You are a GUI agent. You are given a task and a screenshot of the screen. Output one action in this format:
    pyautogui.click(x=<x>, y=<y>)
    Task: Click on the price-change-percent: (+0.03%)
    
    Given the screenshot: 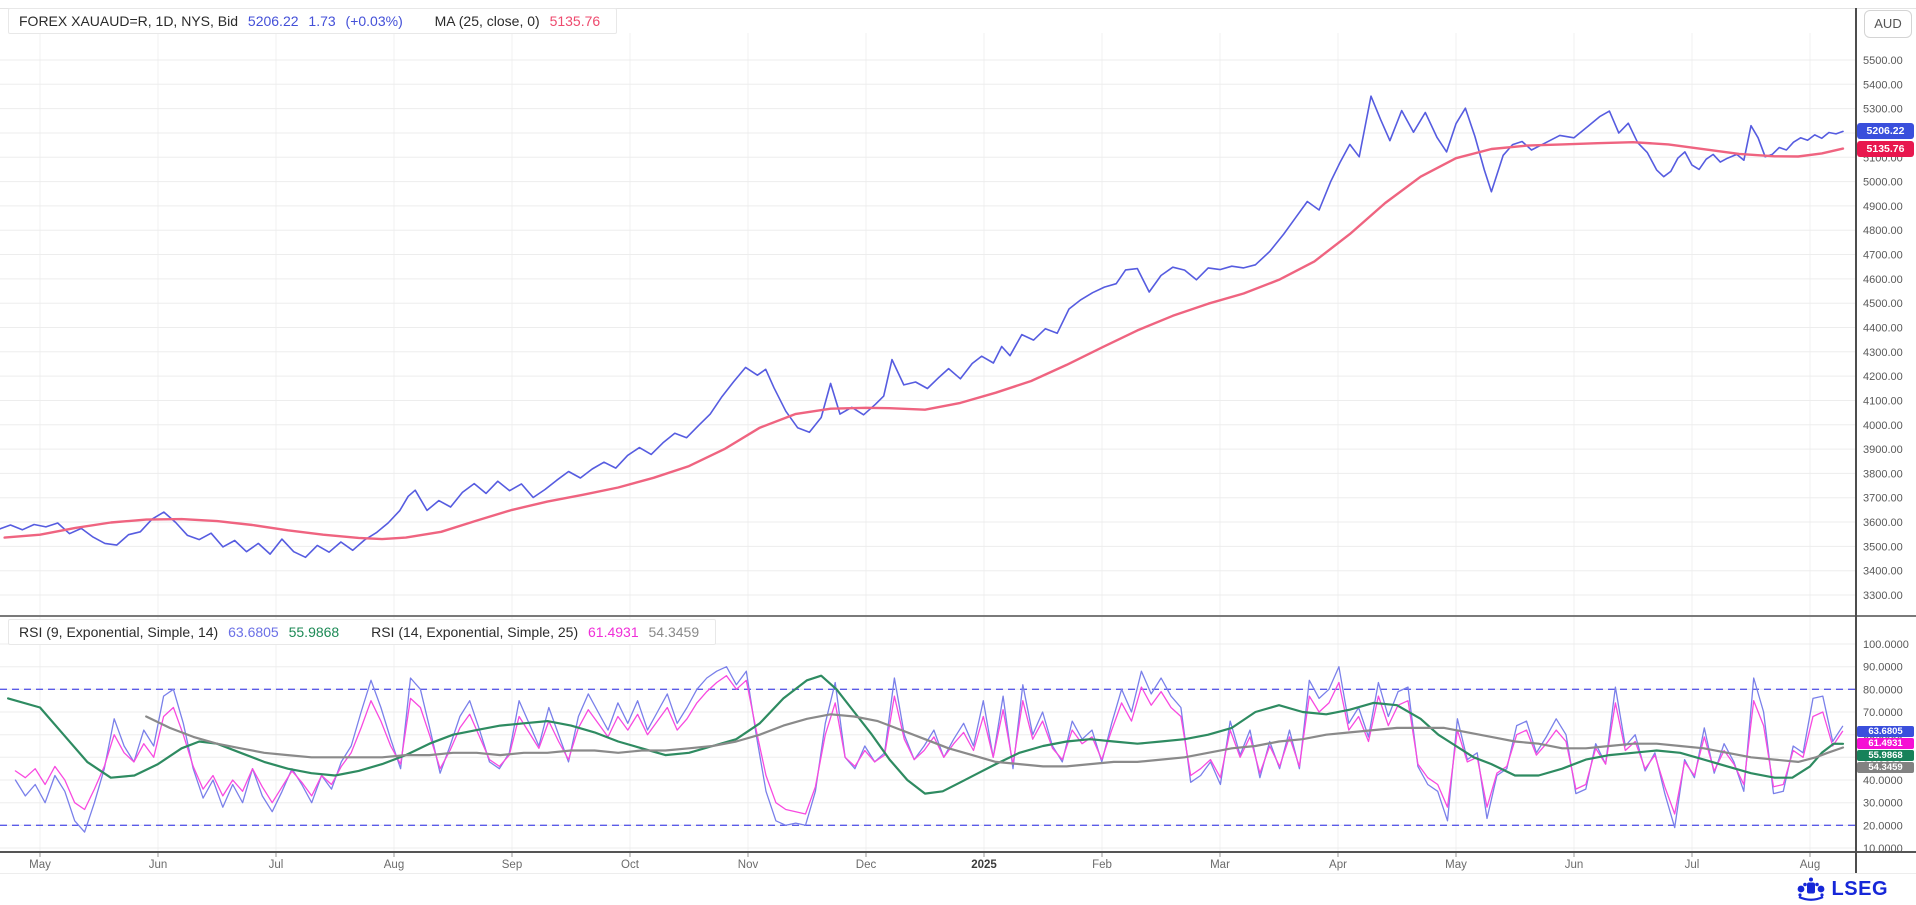 What is the action you would take?
    pyautogui.click(x=374, y=21)
    